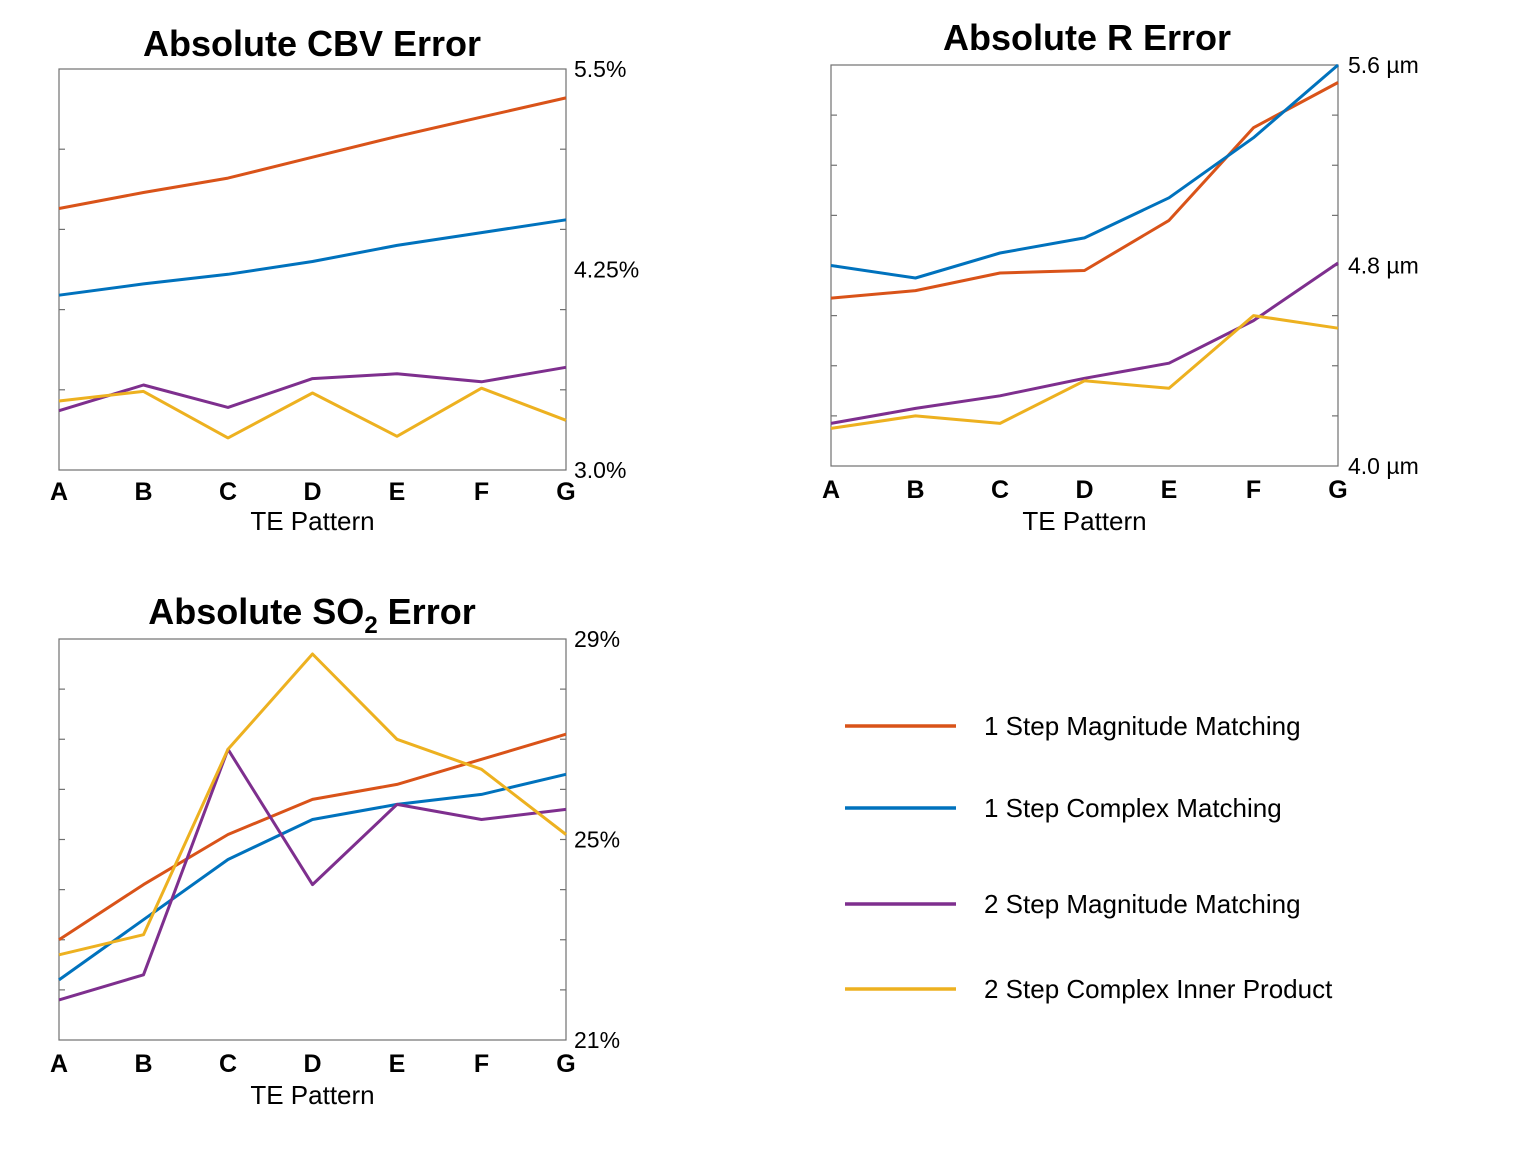  What do you see at coordinates (597, 639) in the screenshot?
I see `y-tick-label: 29%` at bounding box center [597, 639].